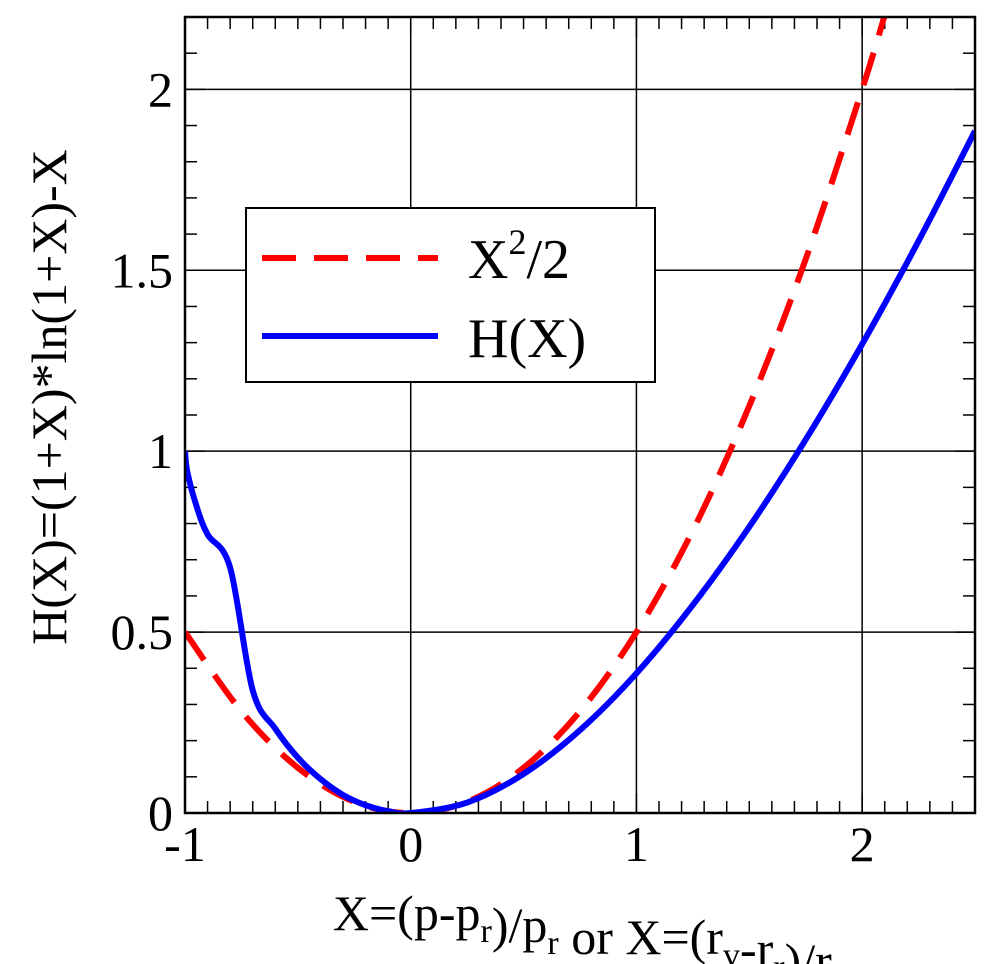 This screenshot has height=964, width=1000. I want to click on legend-label-x2-over-2-exp: 2, so click(517, 242).